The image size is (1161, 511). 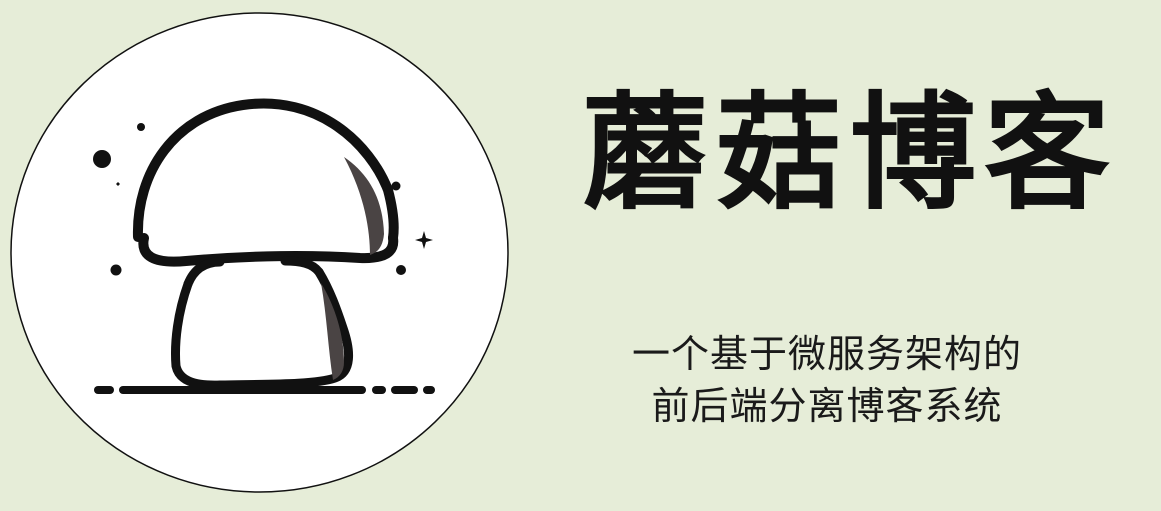 What do you see at coordinates (364, 206) in the screenshot?
I see `cap-shadow` at bounding box center [364, 206].